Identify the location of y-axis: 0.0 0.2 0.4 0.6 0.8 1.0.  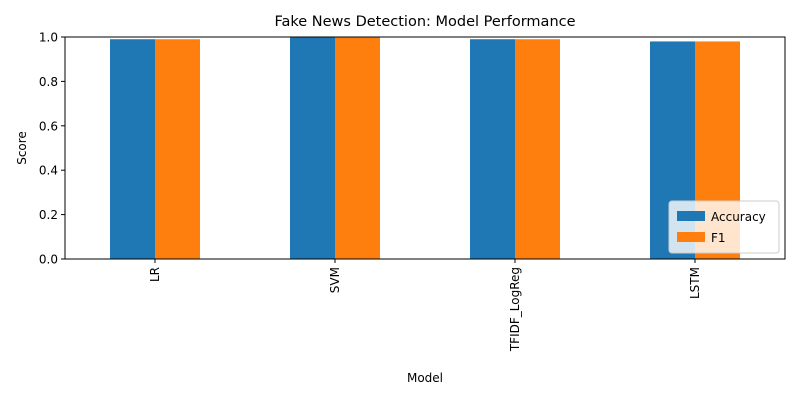
(52, 149).